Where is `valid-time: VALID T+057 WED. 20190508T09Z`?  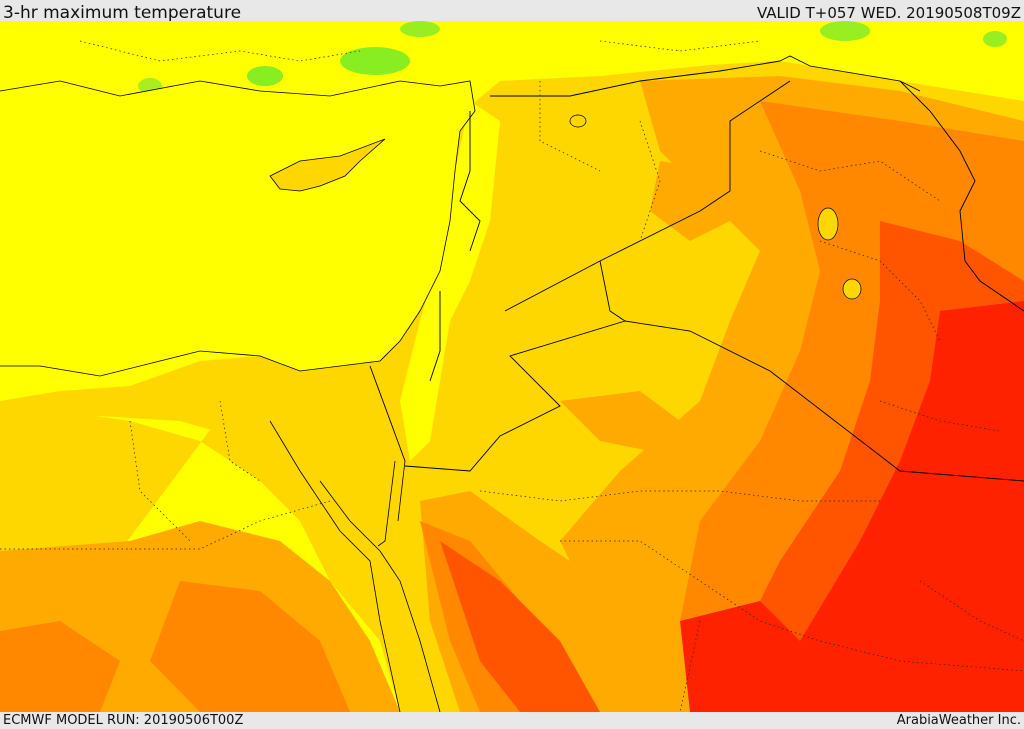 valid-time: VALID T+057 WED. 20190508T09Z is located at coordinates (888, 13).